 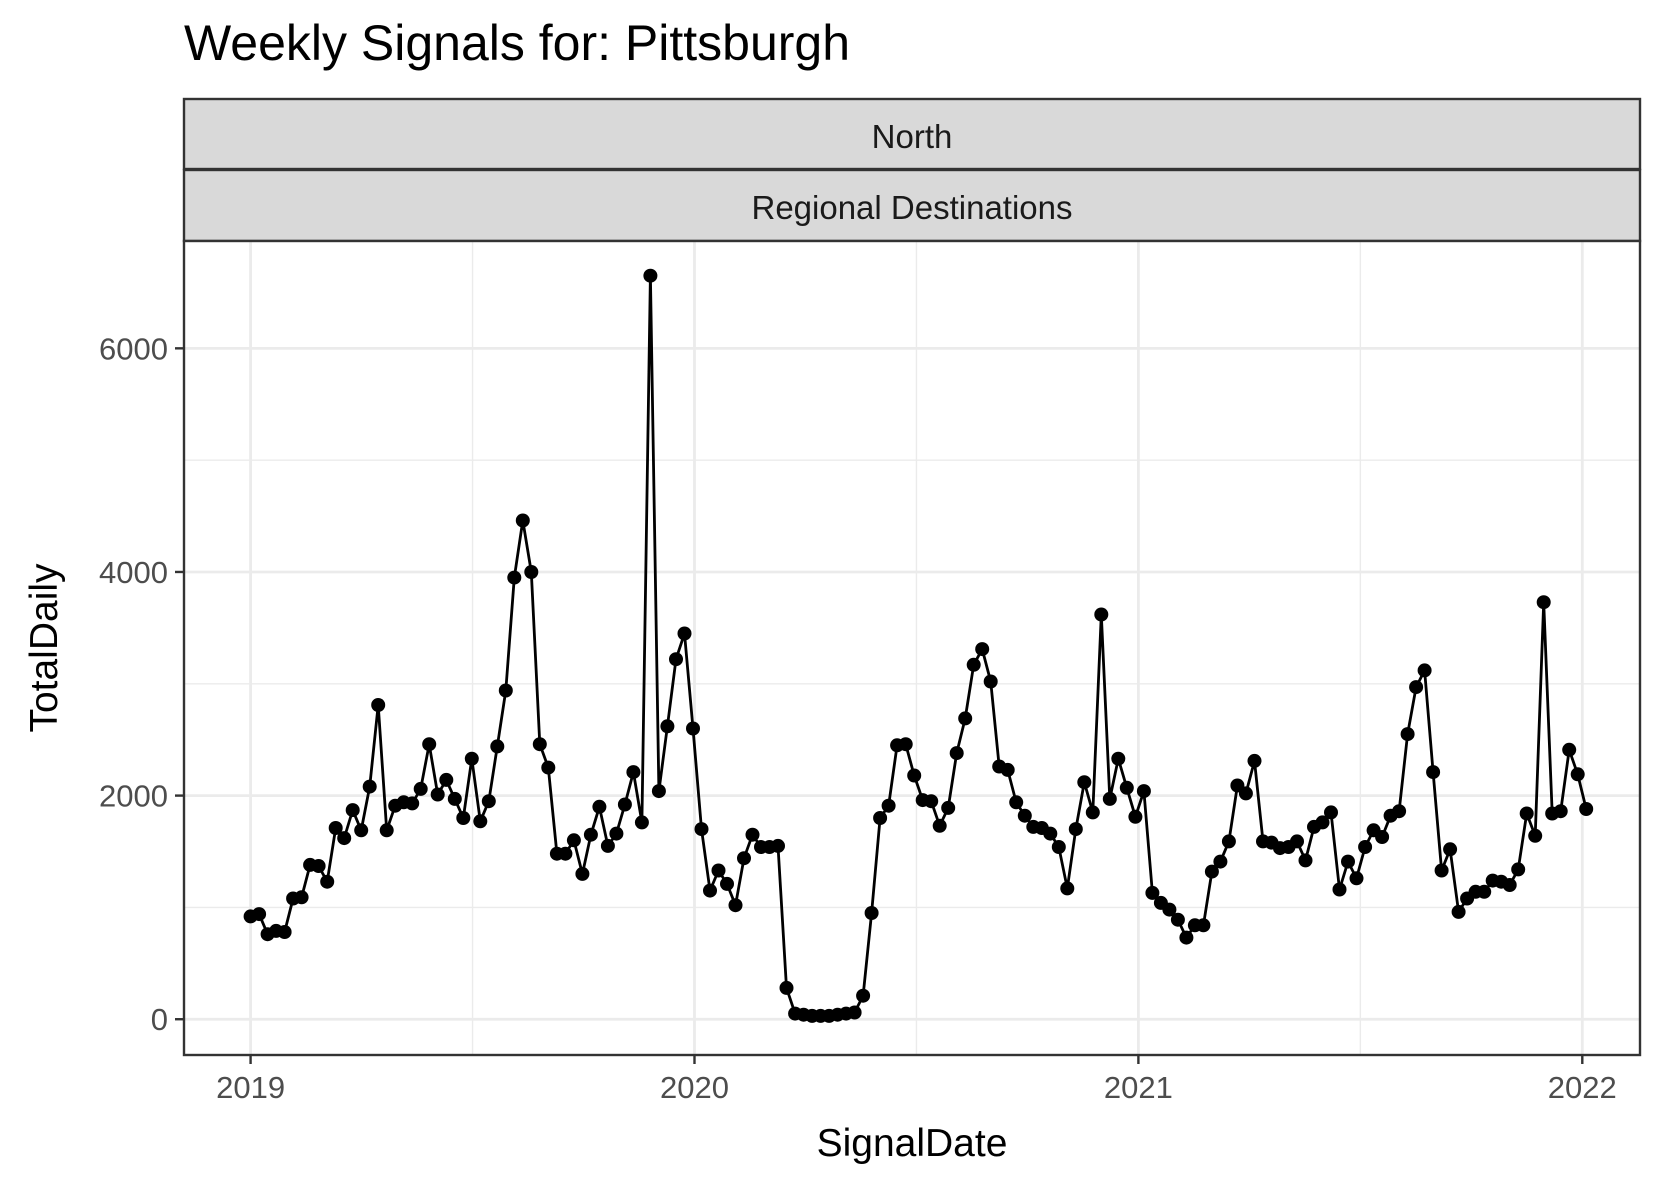 What do you see at coordinates (517, 43) in the screenshot?
I see `chart-title: Weekly Signals for: Pittsburgh` at bounding box center [517, 43].